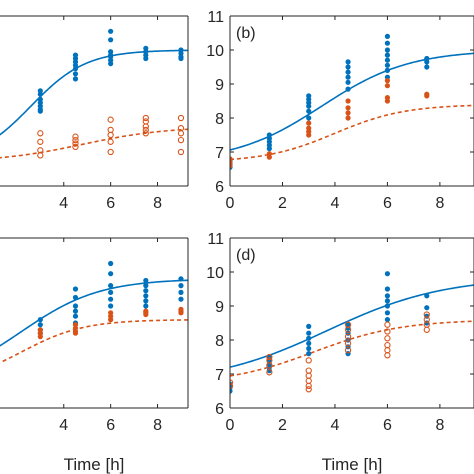 Image resolution: width=474 pixels, height=474 pixels. Describe the element at coordinates (246, 255) in the screenshot. I see `panel-label: (d)` at that location.